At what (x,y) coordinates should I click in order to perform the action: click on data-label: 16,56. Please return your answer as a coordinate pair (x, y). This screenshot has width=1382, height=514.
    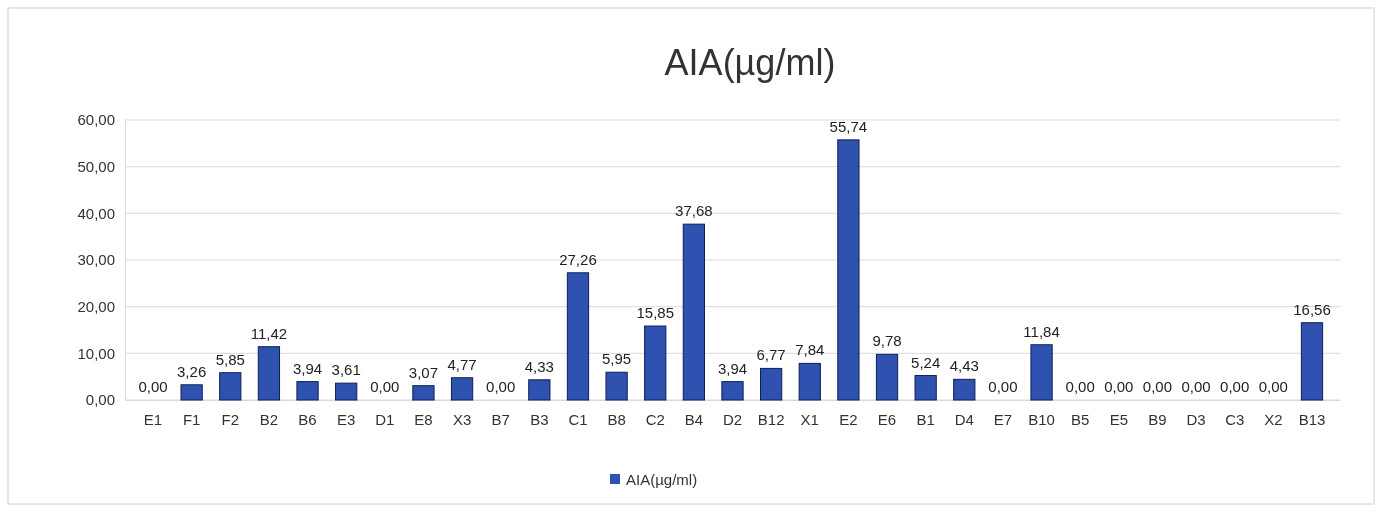
    Looking at the image, I should click on (1312, 309).